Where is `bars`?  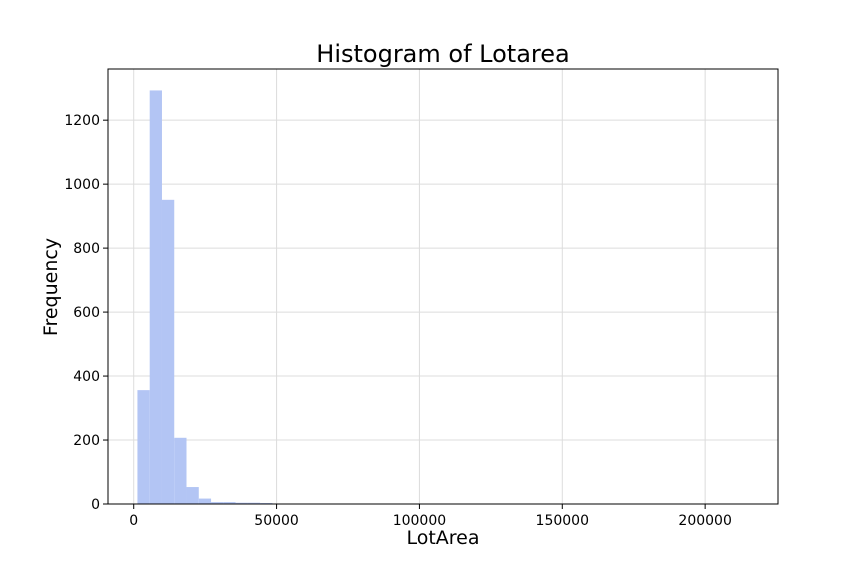
bars is located at coordinates (205, 297).